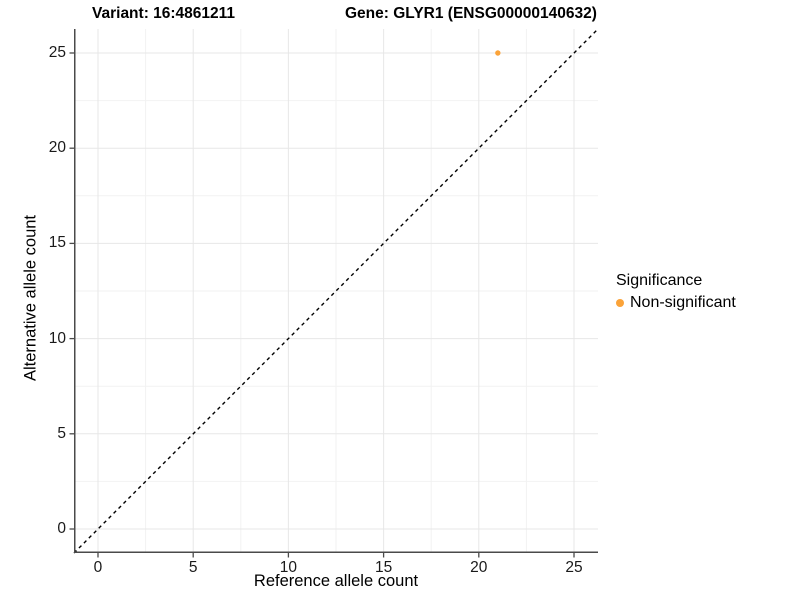  What do you see at coordinates (61, 528) in the screenshot?
I see `y-tick-label: 0` at bounding box center [61, 528].